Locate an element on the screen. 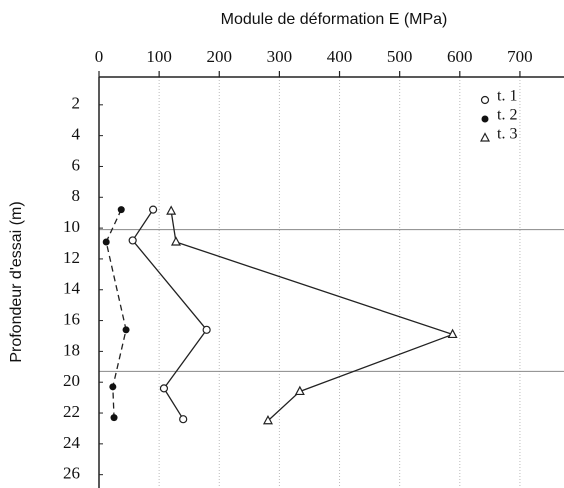 The height and width of the screenshot is (488, 564). y-axis-label: Profondeur d'essai (m) is located at coordinates (16, 281).